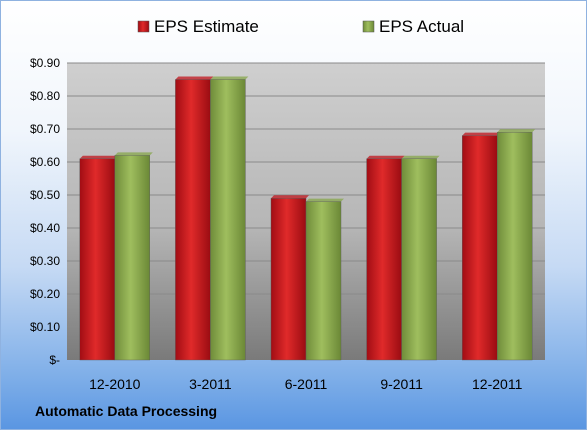  I want to click on y-tick-label: $0.80, so click(45, 96).